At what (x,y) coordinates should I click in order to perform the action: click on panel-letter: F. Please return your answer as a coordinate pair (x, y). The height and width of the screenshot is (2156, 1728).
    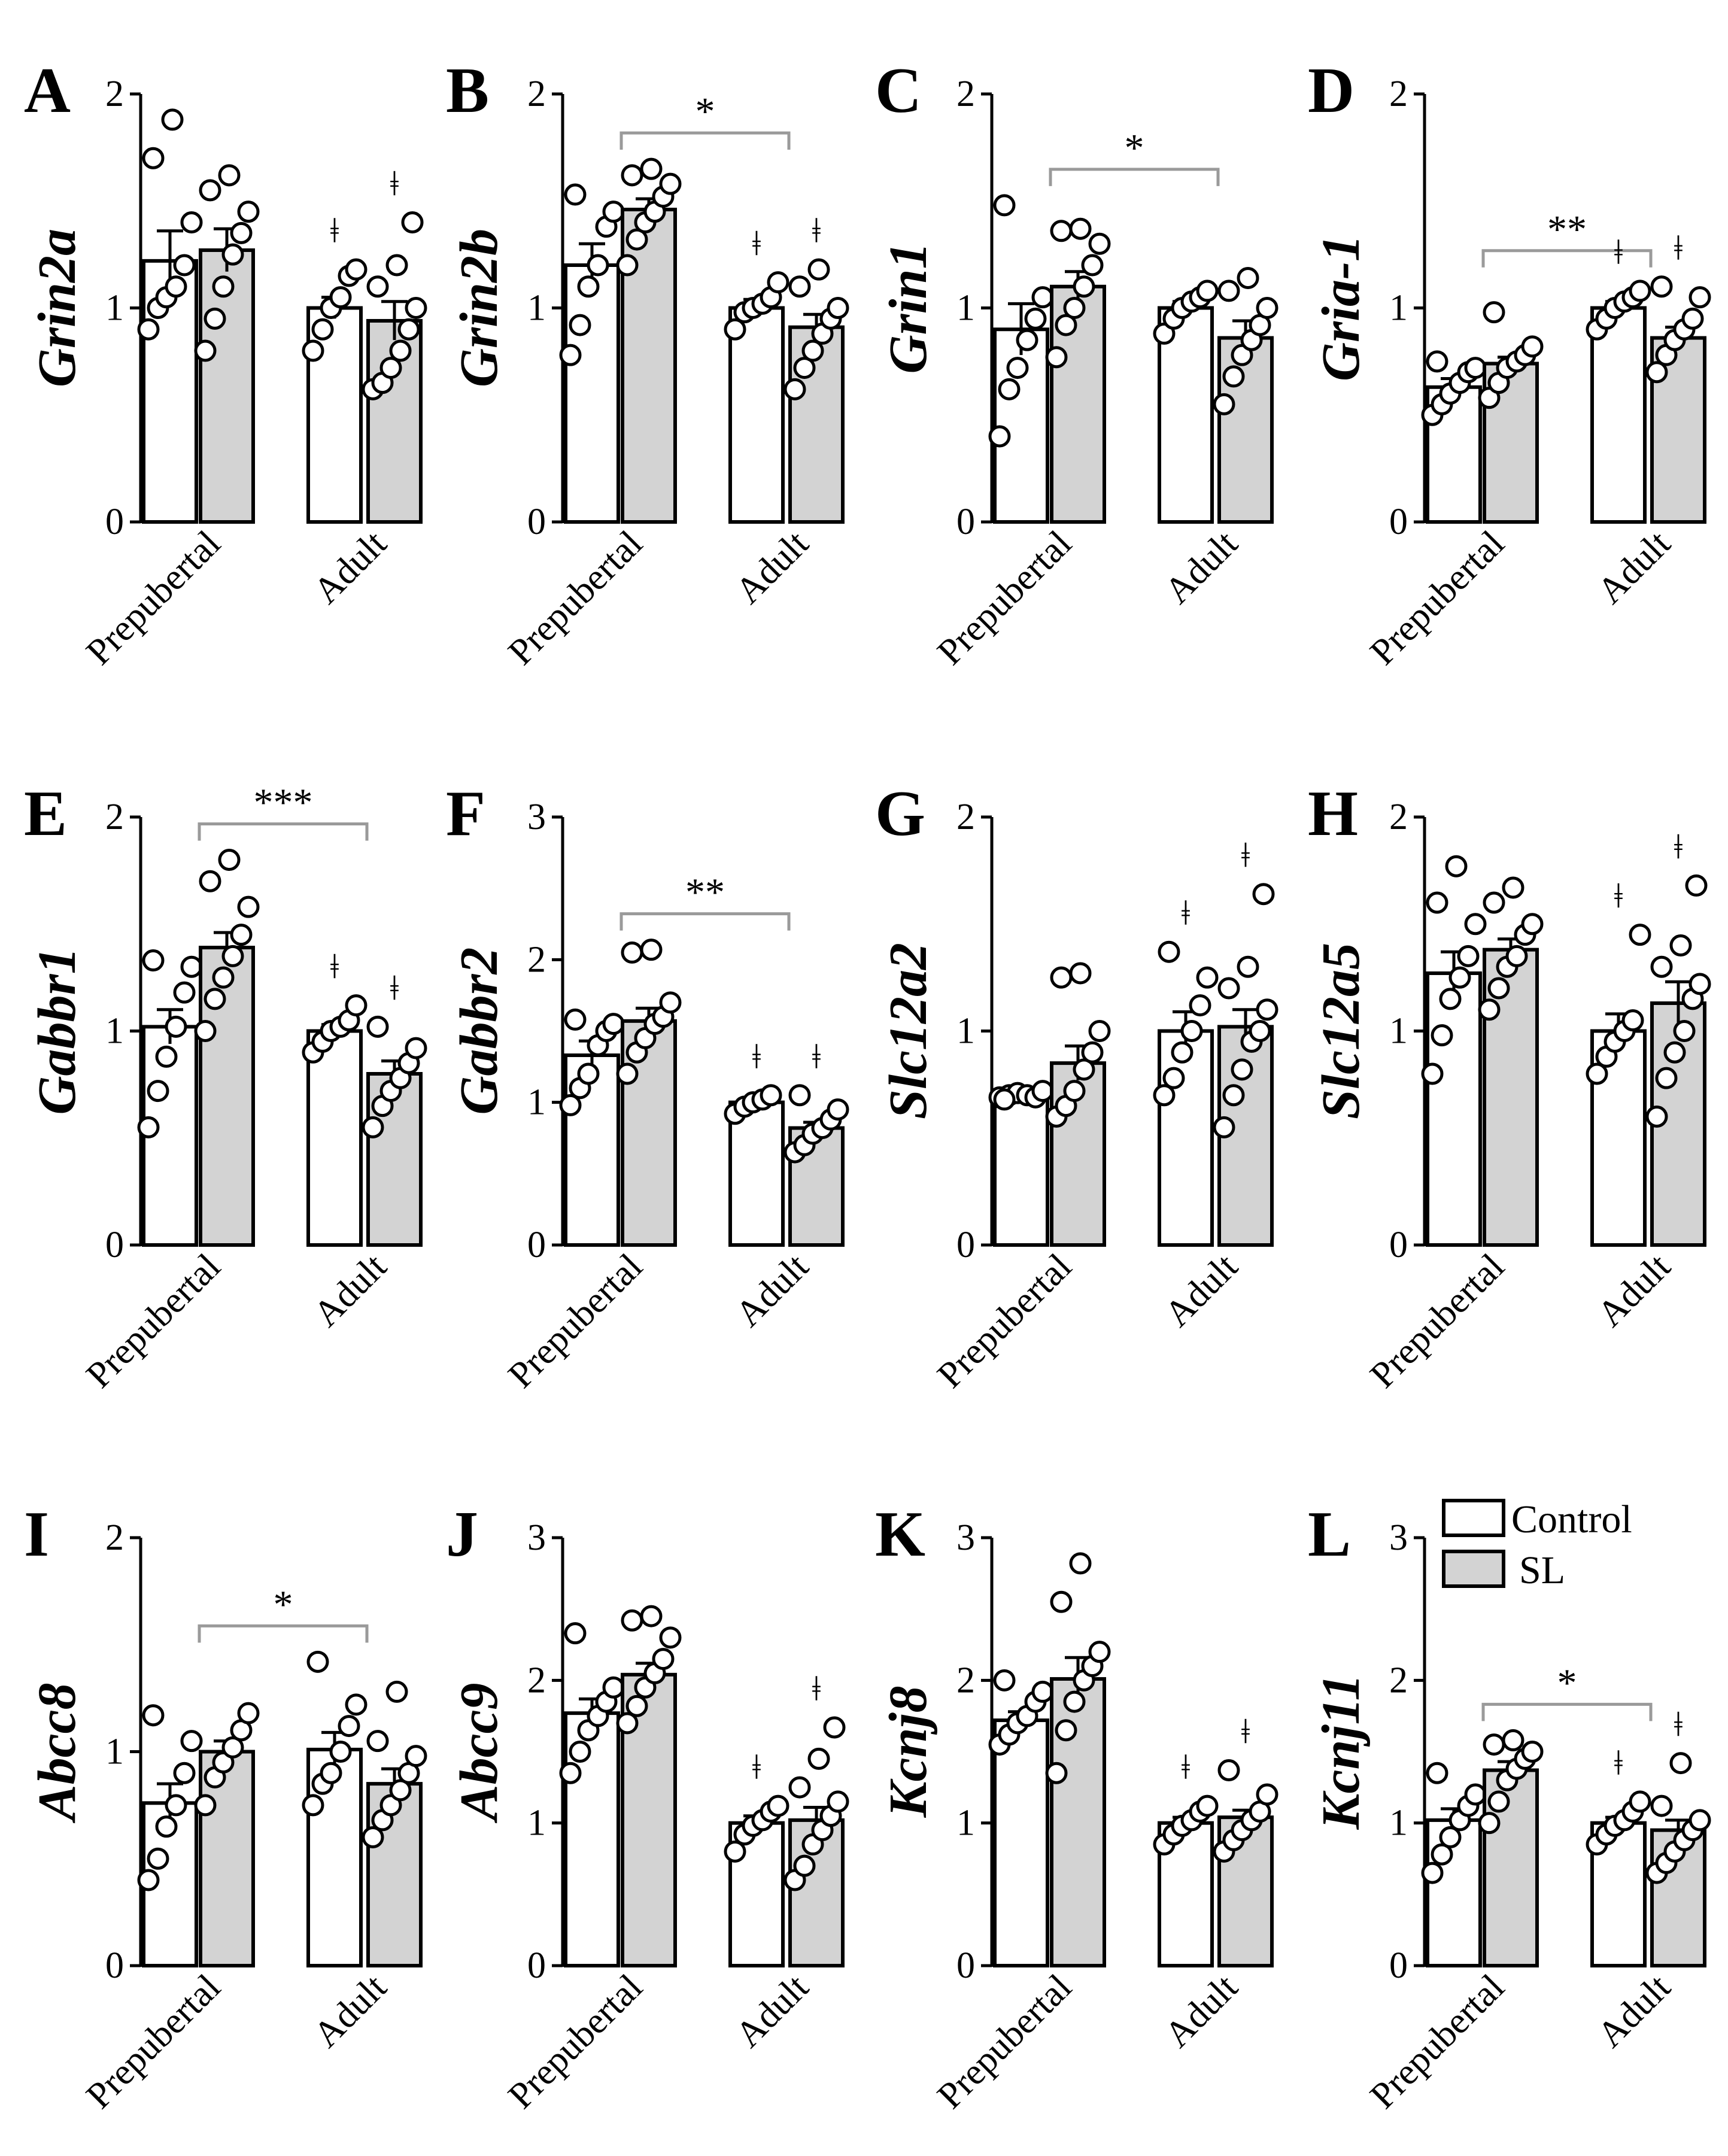
    Looking at the image, I should click on (465, 813).